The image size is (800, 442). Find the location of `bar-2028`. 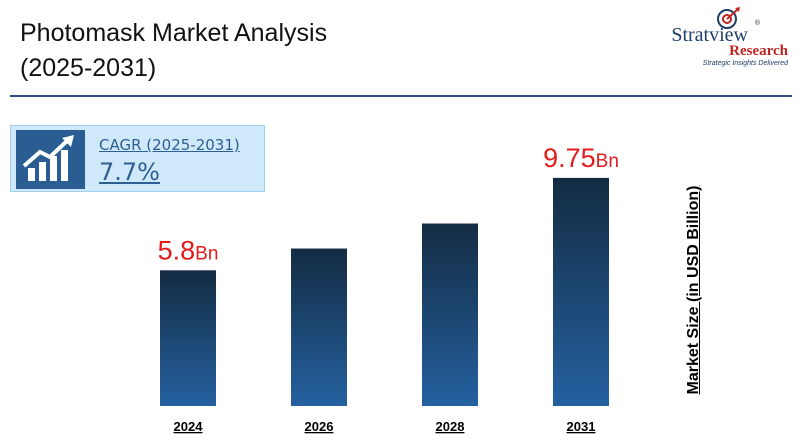

bar-2028 is located at coordinates (450, 314).